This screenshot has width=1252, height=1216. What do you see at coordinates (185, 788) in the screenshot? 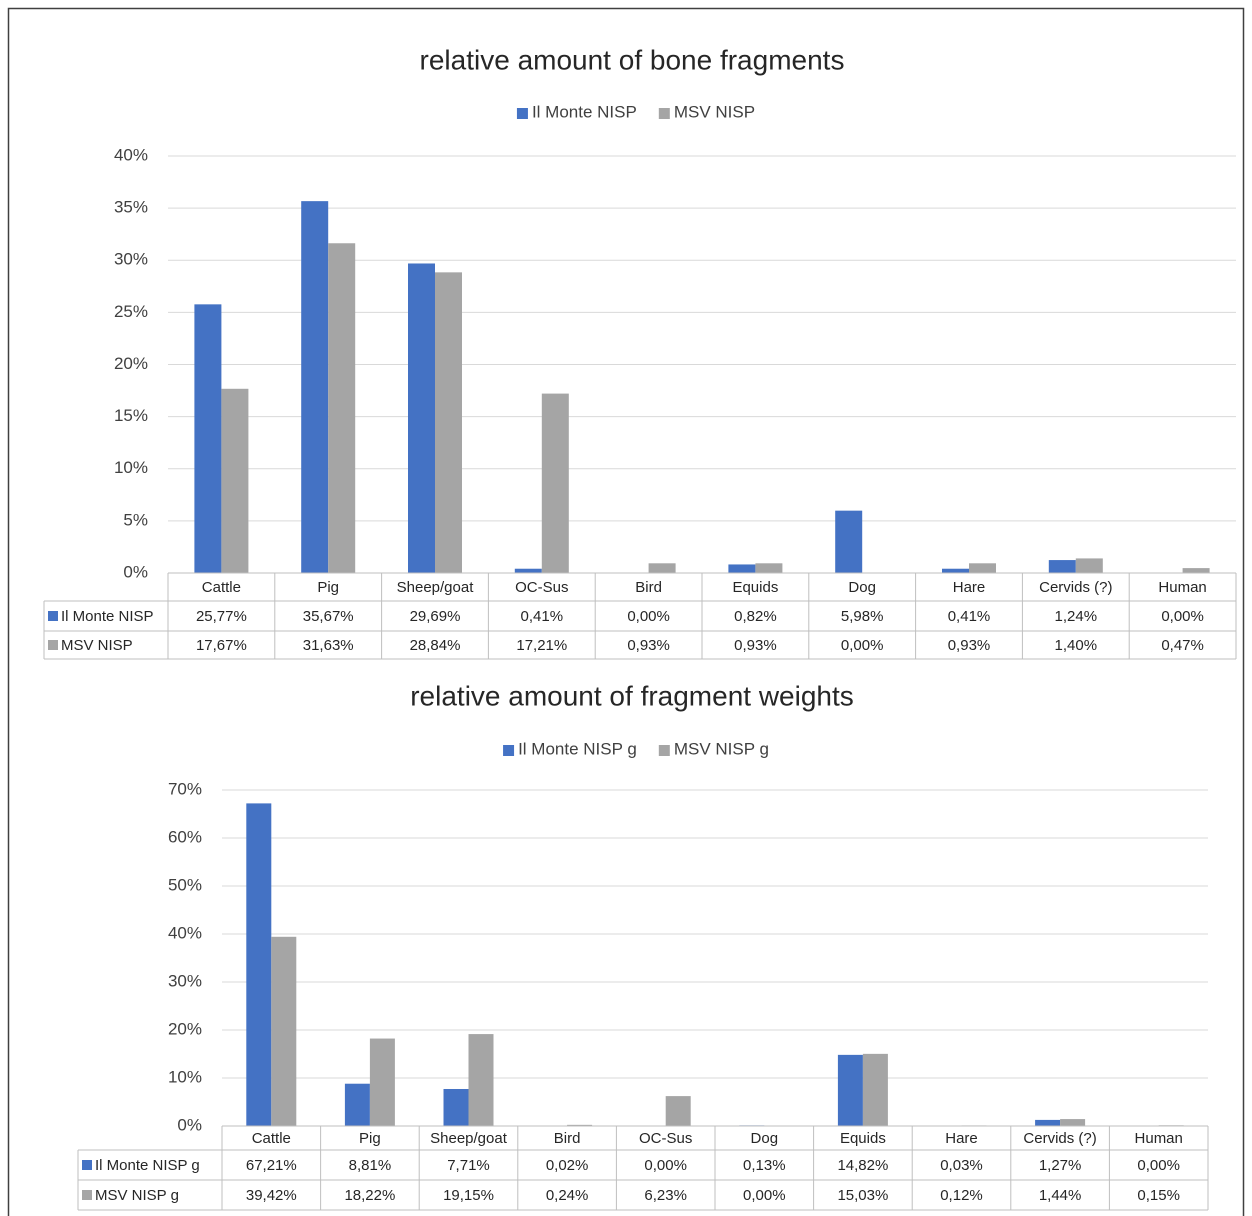
I see `y-tick-label: 70%` at bounding box center [185, 788].